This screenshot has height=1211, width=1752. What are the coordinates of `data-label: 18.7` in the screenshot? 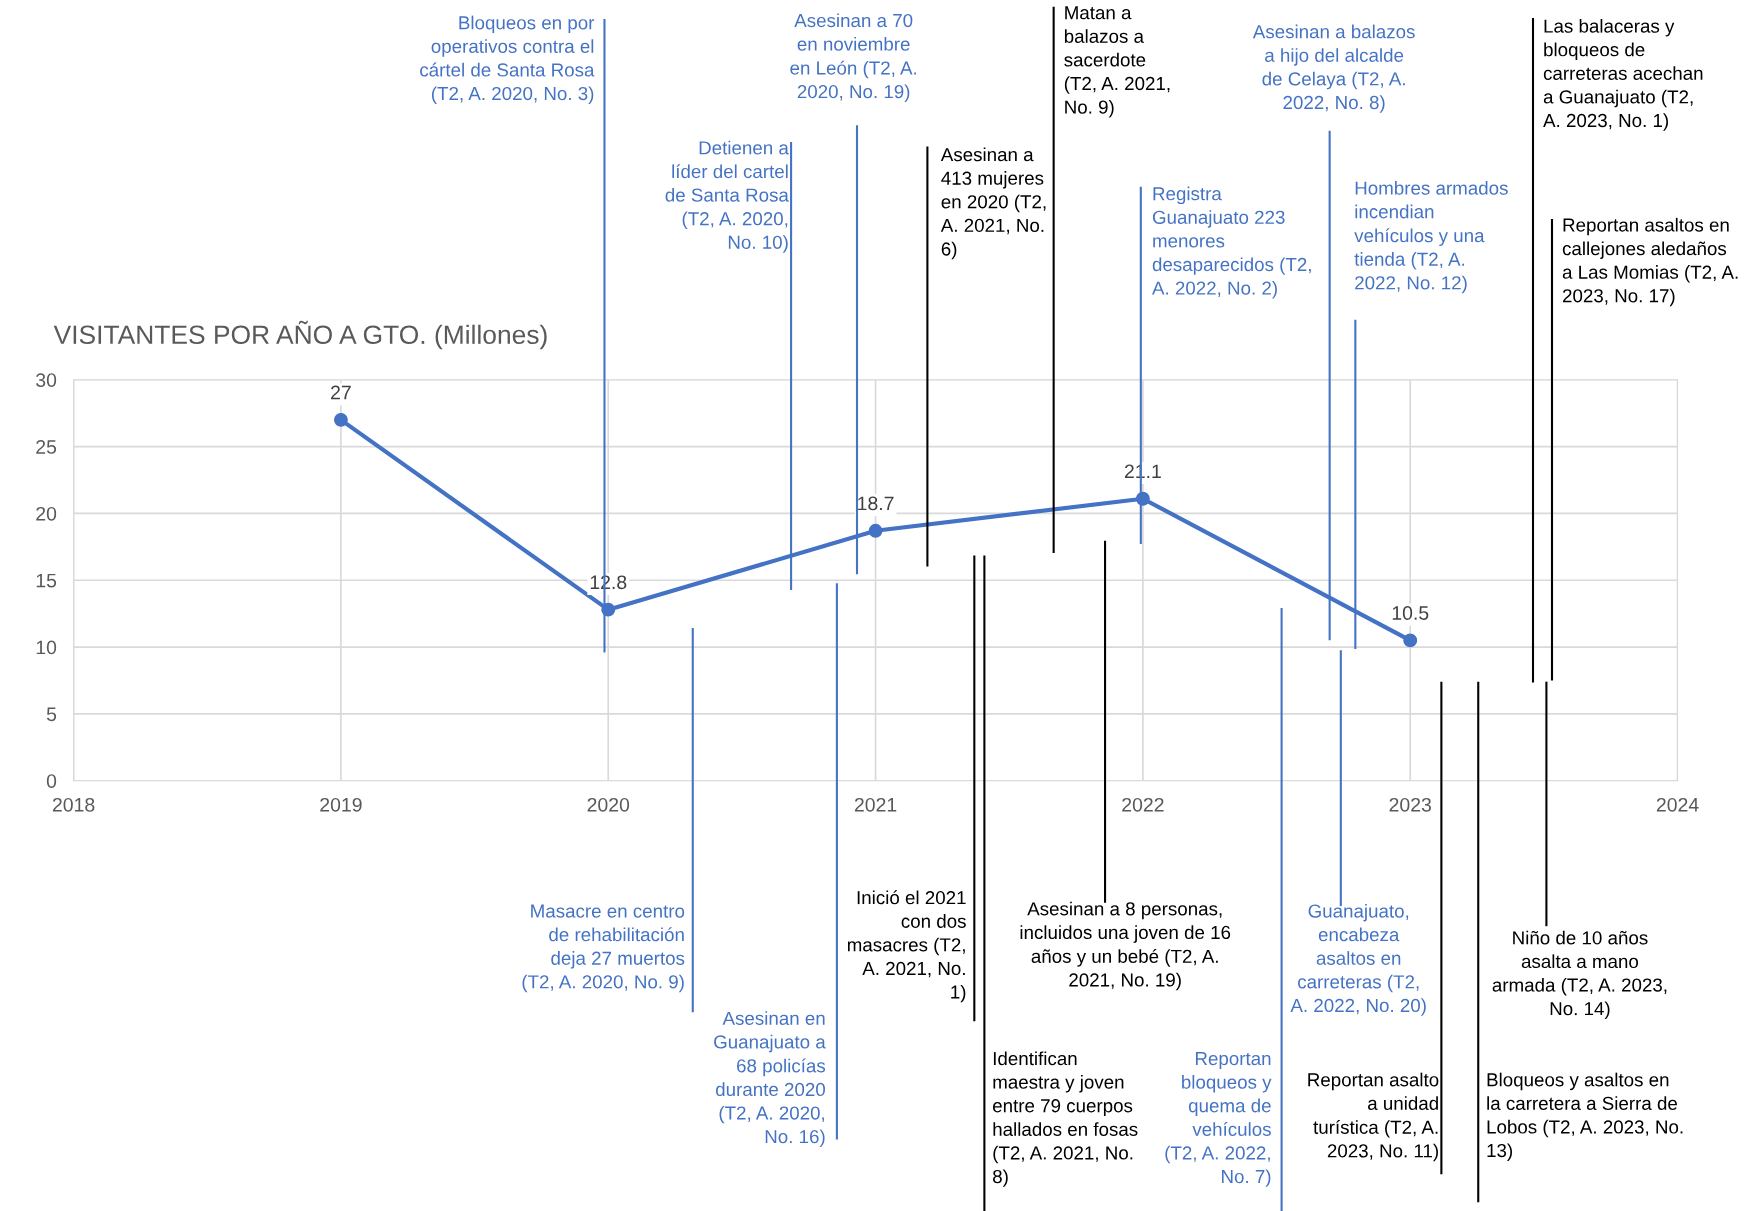 It's located at (876, 503).